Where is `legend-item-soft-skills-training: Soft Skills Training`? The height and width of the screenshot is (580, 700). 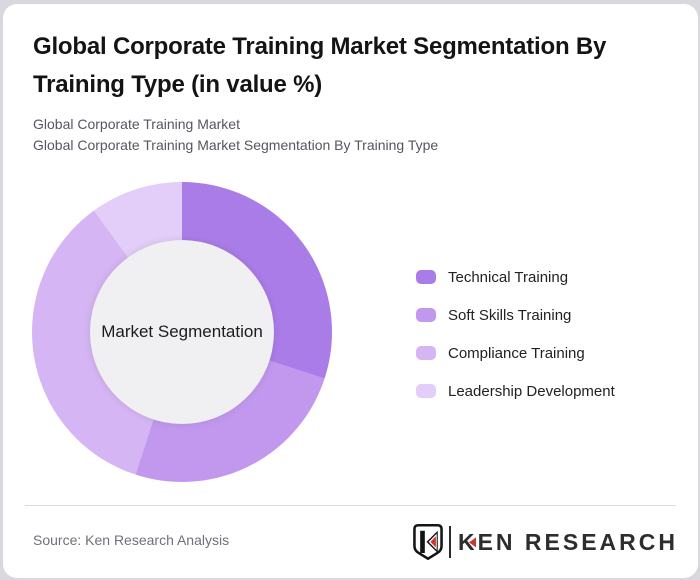
legend-item-soft-skills-training: Soft Skills Training is located at coordinates (515, 315).